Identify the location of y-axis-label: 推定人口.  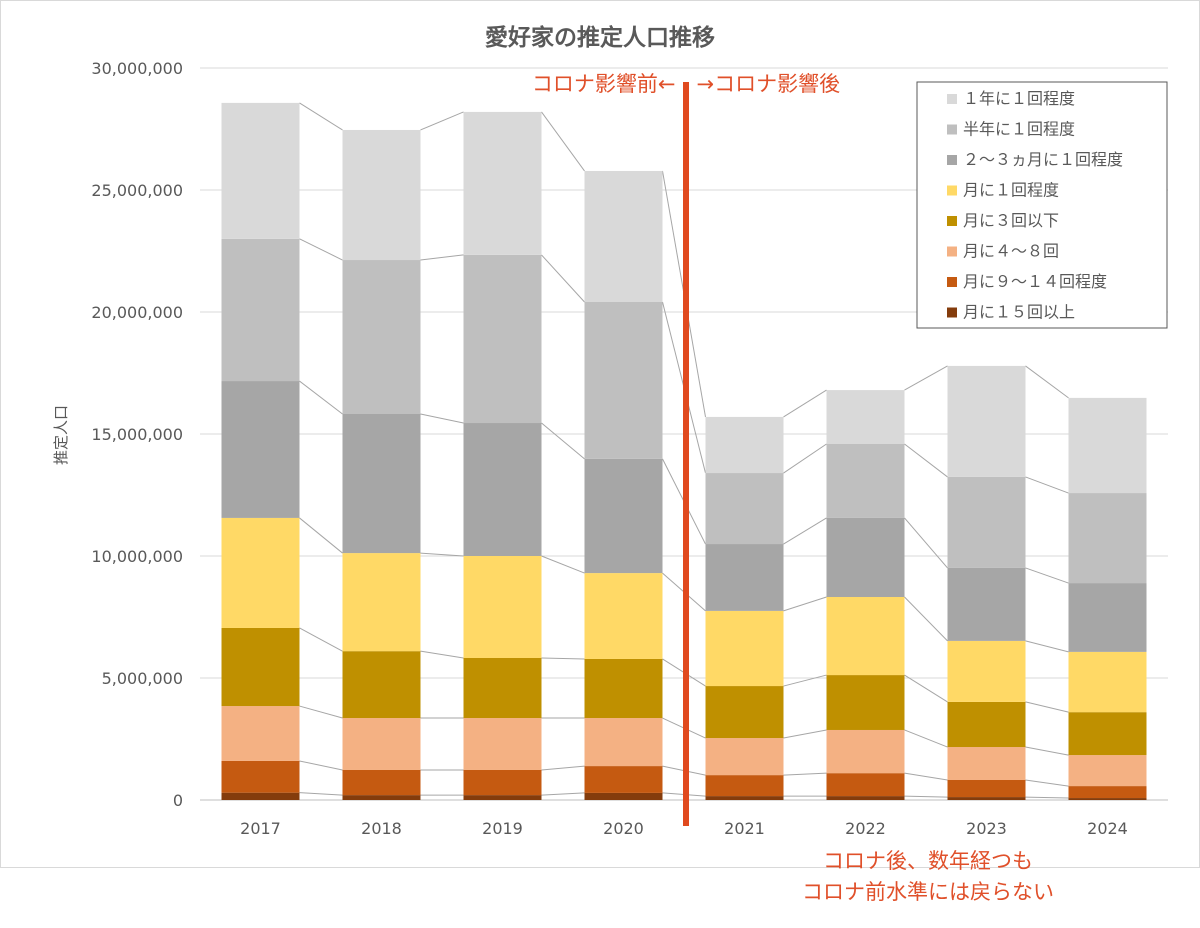
(61, 435).